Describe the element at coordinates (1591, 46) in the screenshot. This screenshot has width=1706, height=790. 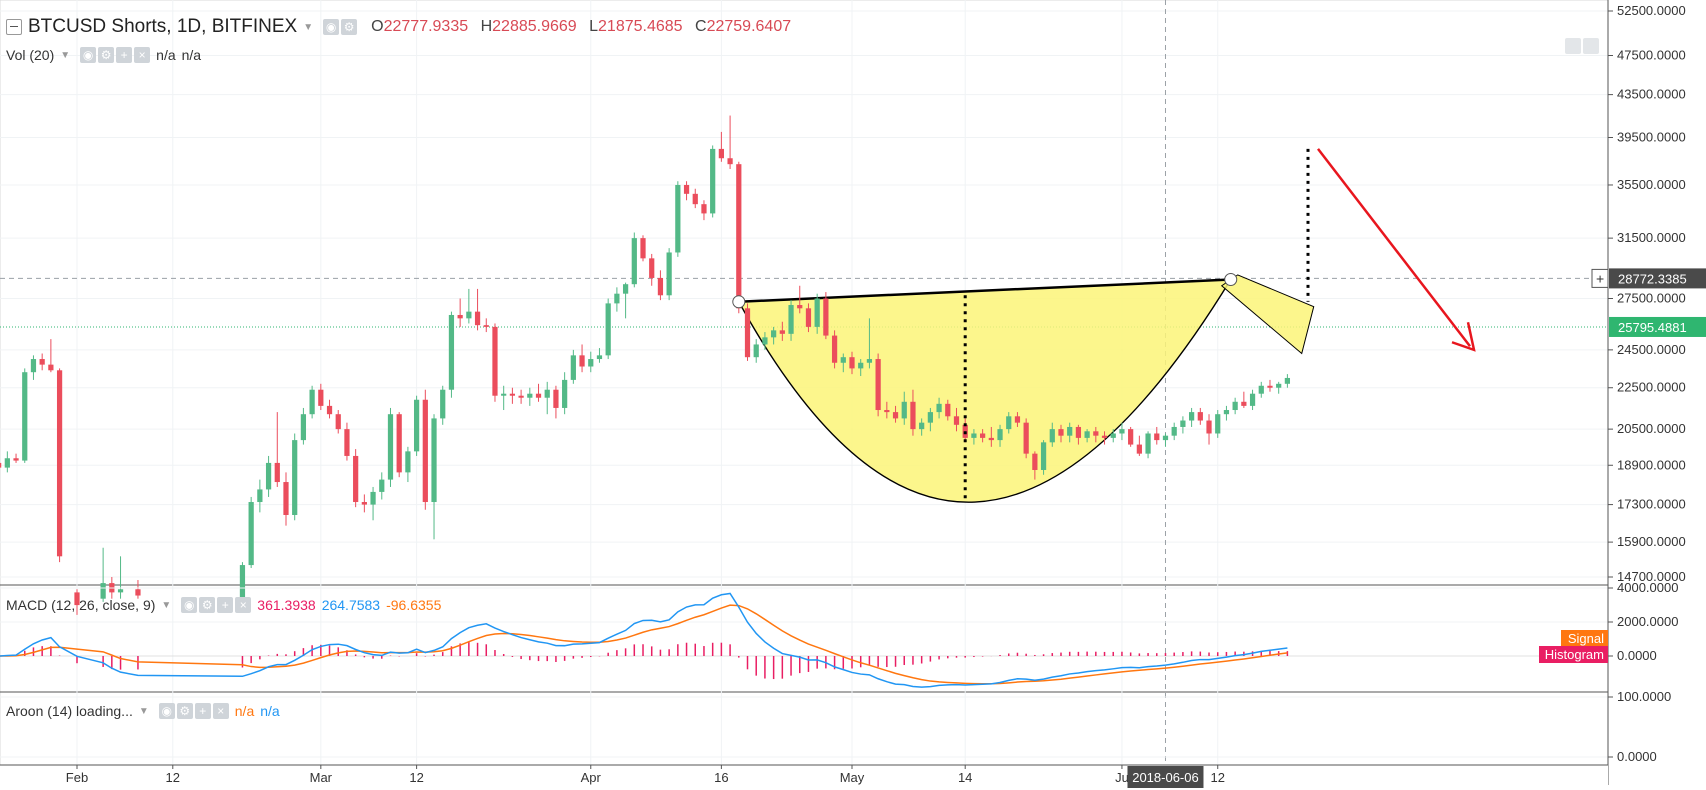
I see `scroll-up-icon` at that location.